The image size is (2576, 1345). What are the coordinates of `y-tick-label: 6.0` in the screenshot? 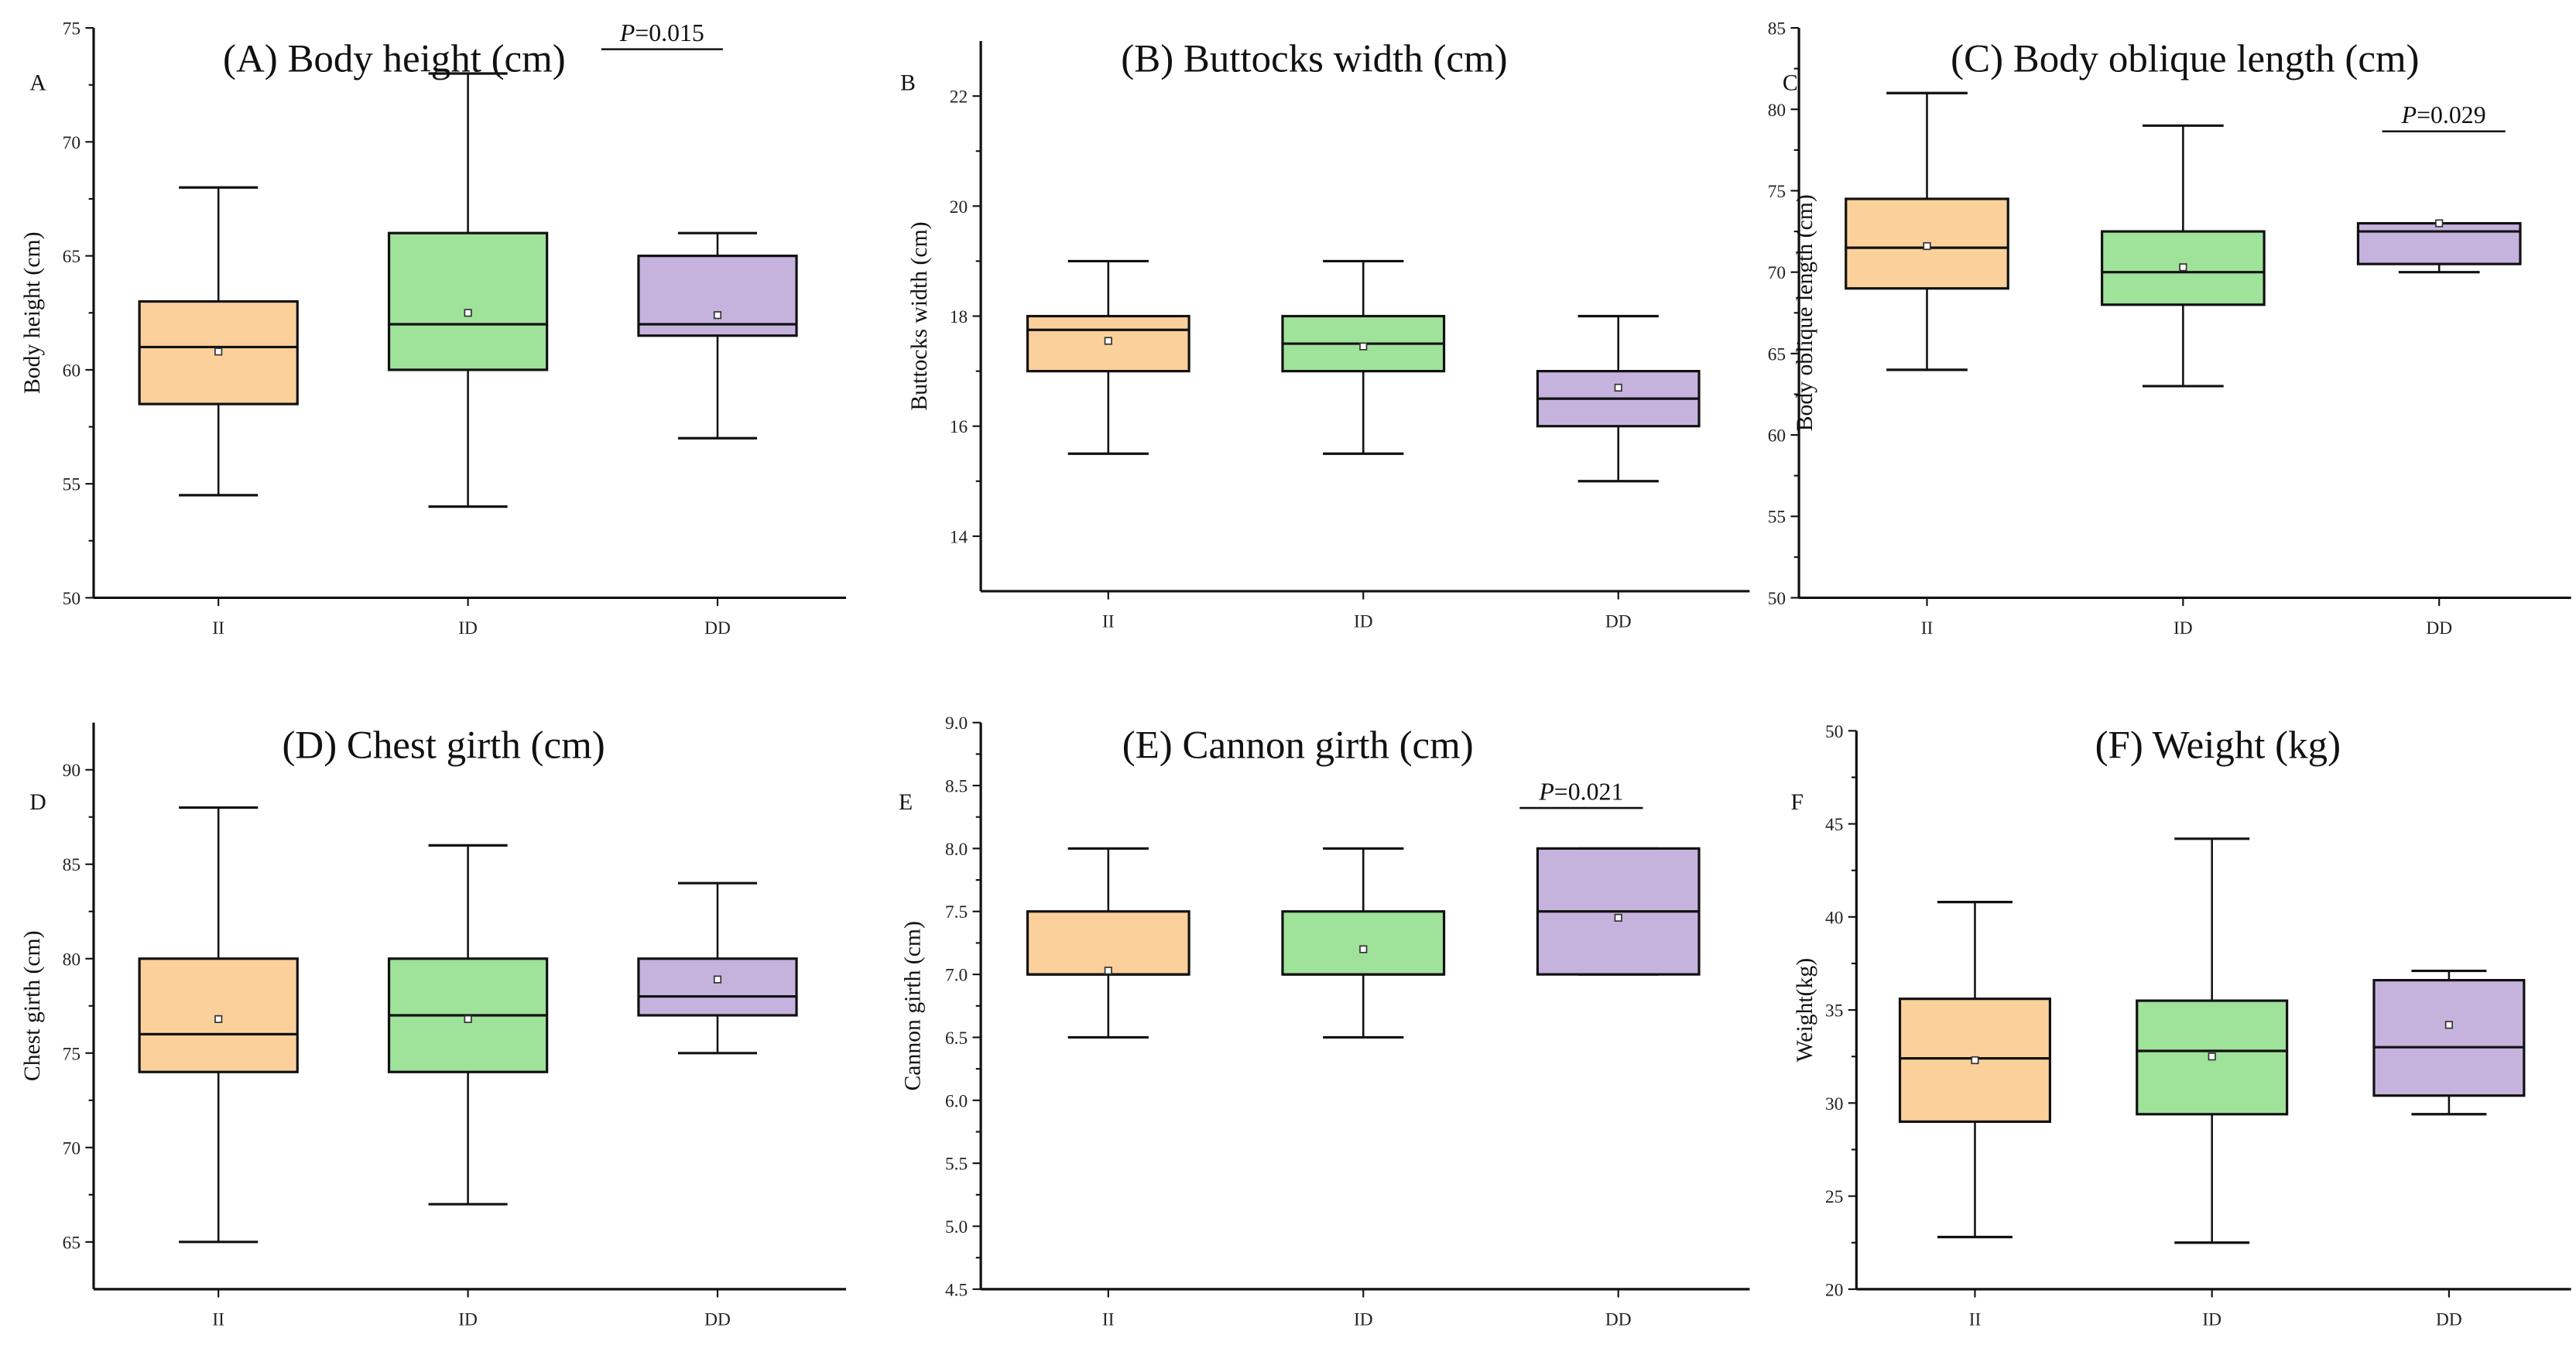 It's located at (956, 1101).